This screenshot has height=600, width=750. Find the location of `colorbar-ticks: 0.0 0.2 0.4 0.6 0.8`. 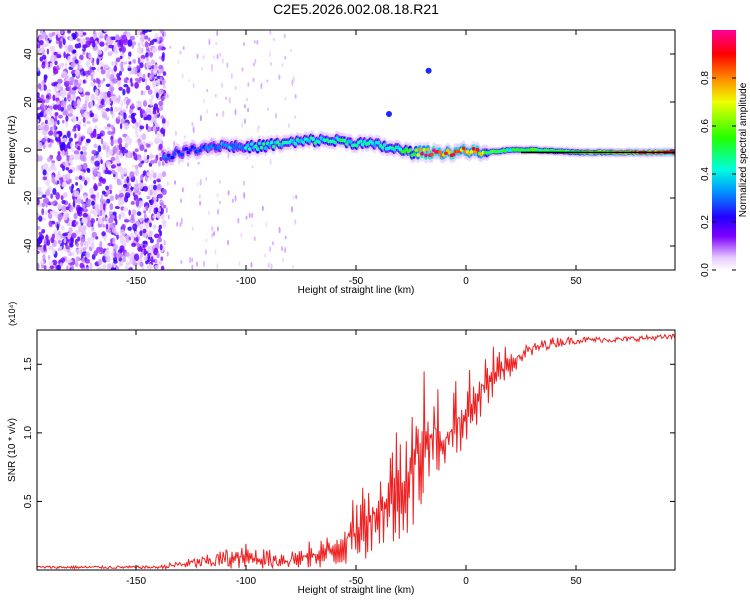

colorbar-ticks: 0.0 0.2 0.4 0.6 0.8 is located at coordinates (718, 174).